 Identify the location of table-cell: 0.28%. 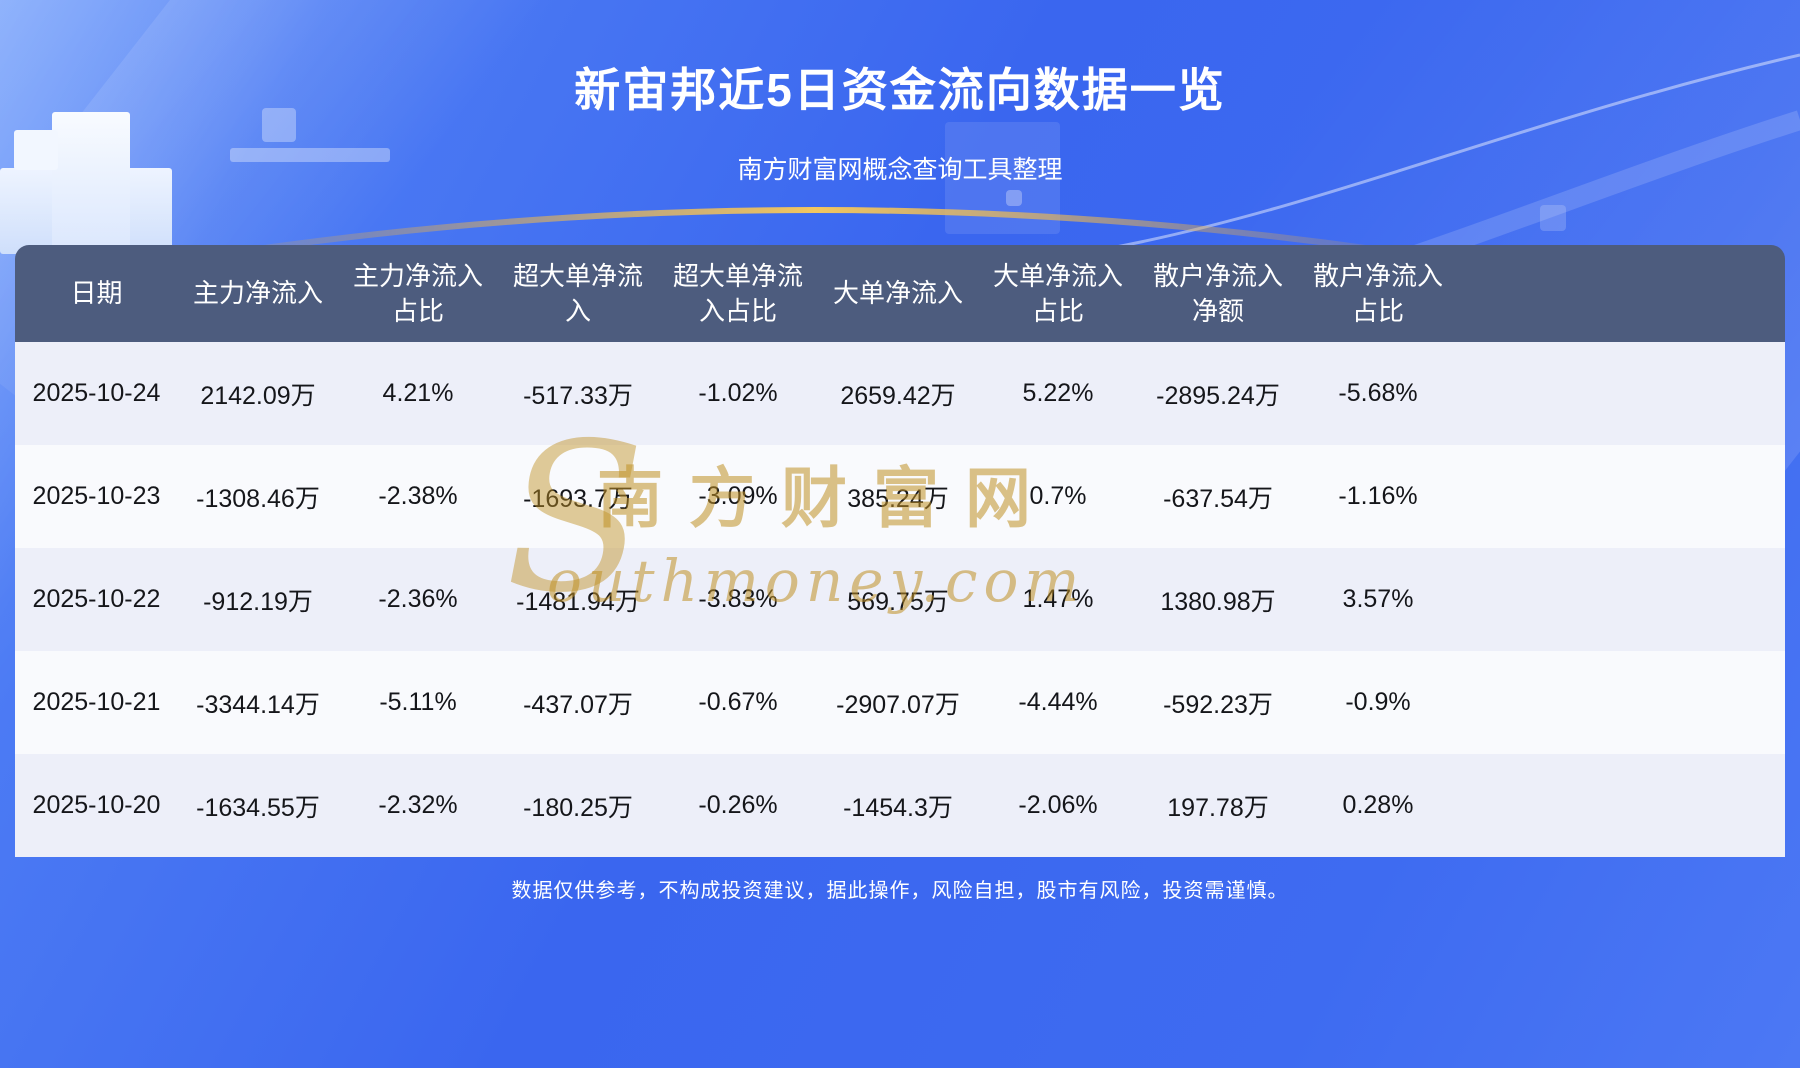
(1378, 805).